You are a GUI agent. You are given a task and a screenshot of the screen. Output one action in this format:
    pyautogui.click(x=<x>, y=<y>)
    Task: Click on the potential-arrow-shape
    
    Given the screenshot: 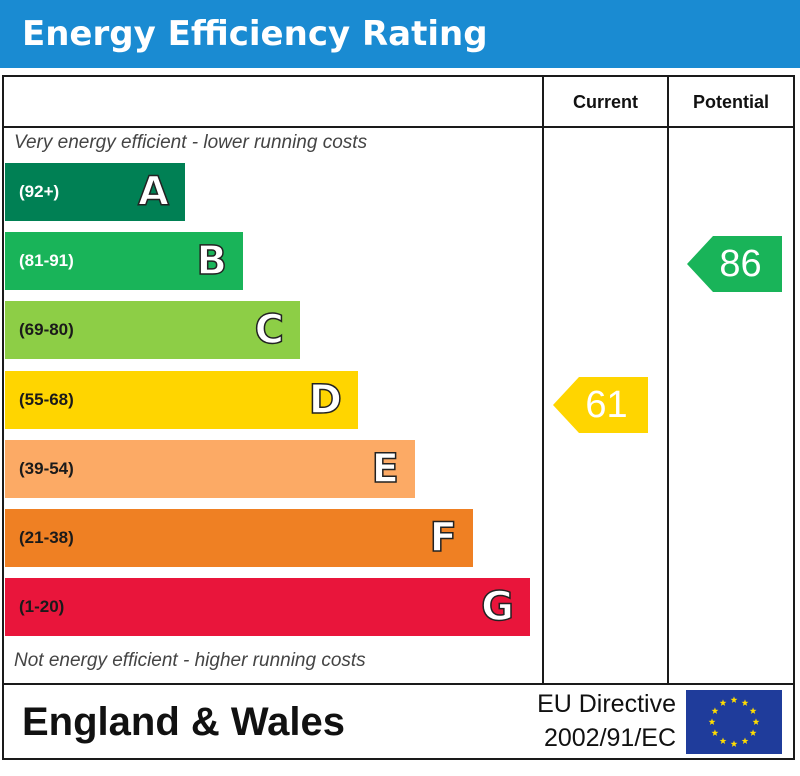 What is the action you would take?
    pyautogui.click(x=734, y=264)
    